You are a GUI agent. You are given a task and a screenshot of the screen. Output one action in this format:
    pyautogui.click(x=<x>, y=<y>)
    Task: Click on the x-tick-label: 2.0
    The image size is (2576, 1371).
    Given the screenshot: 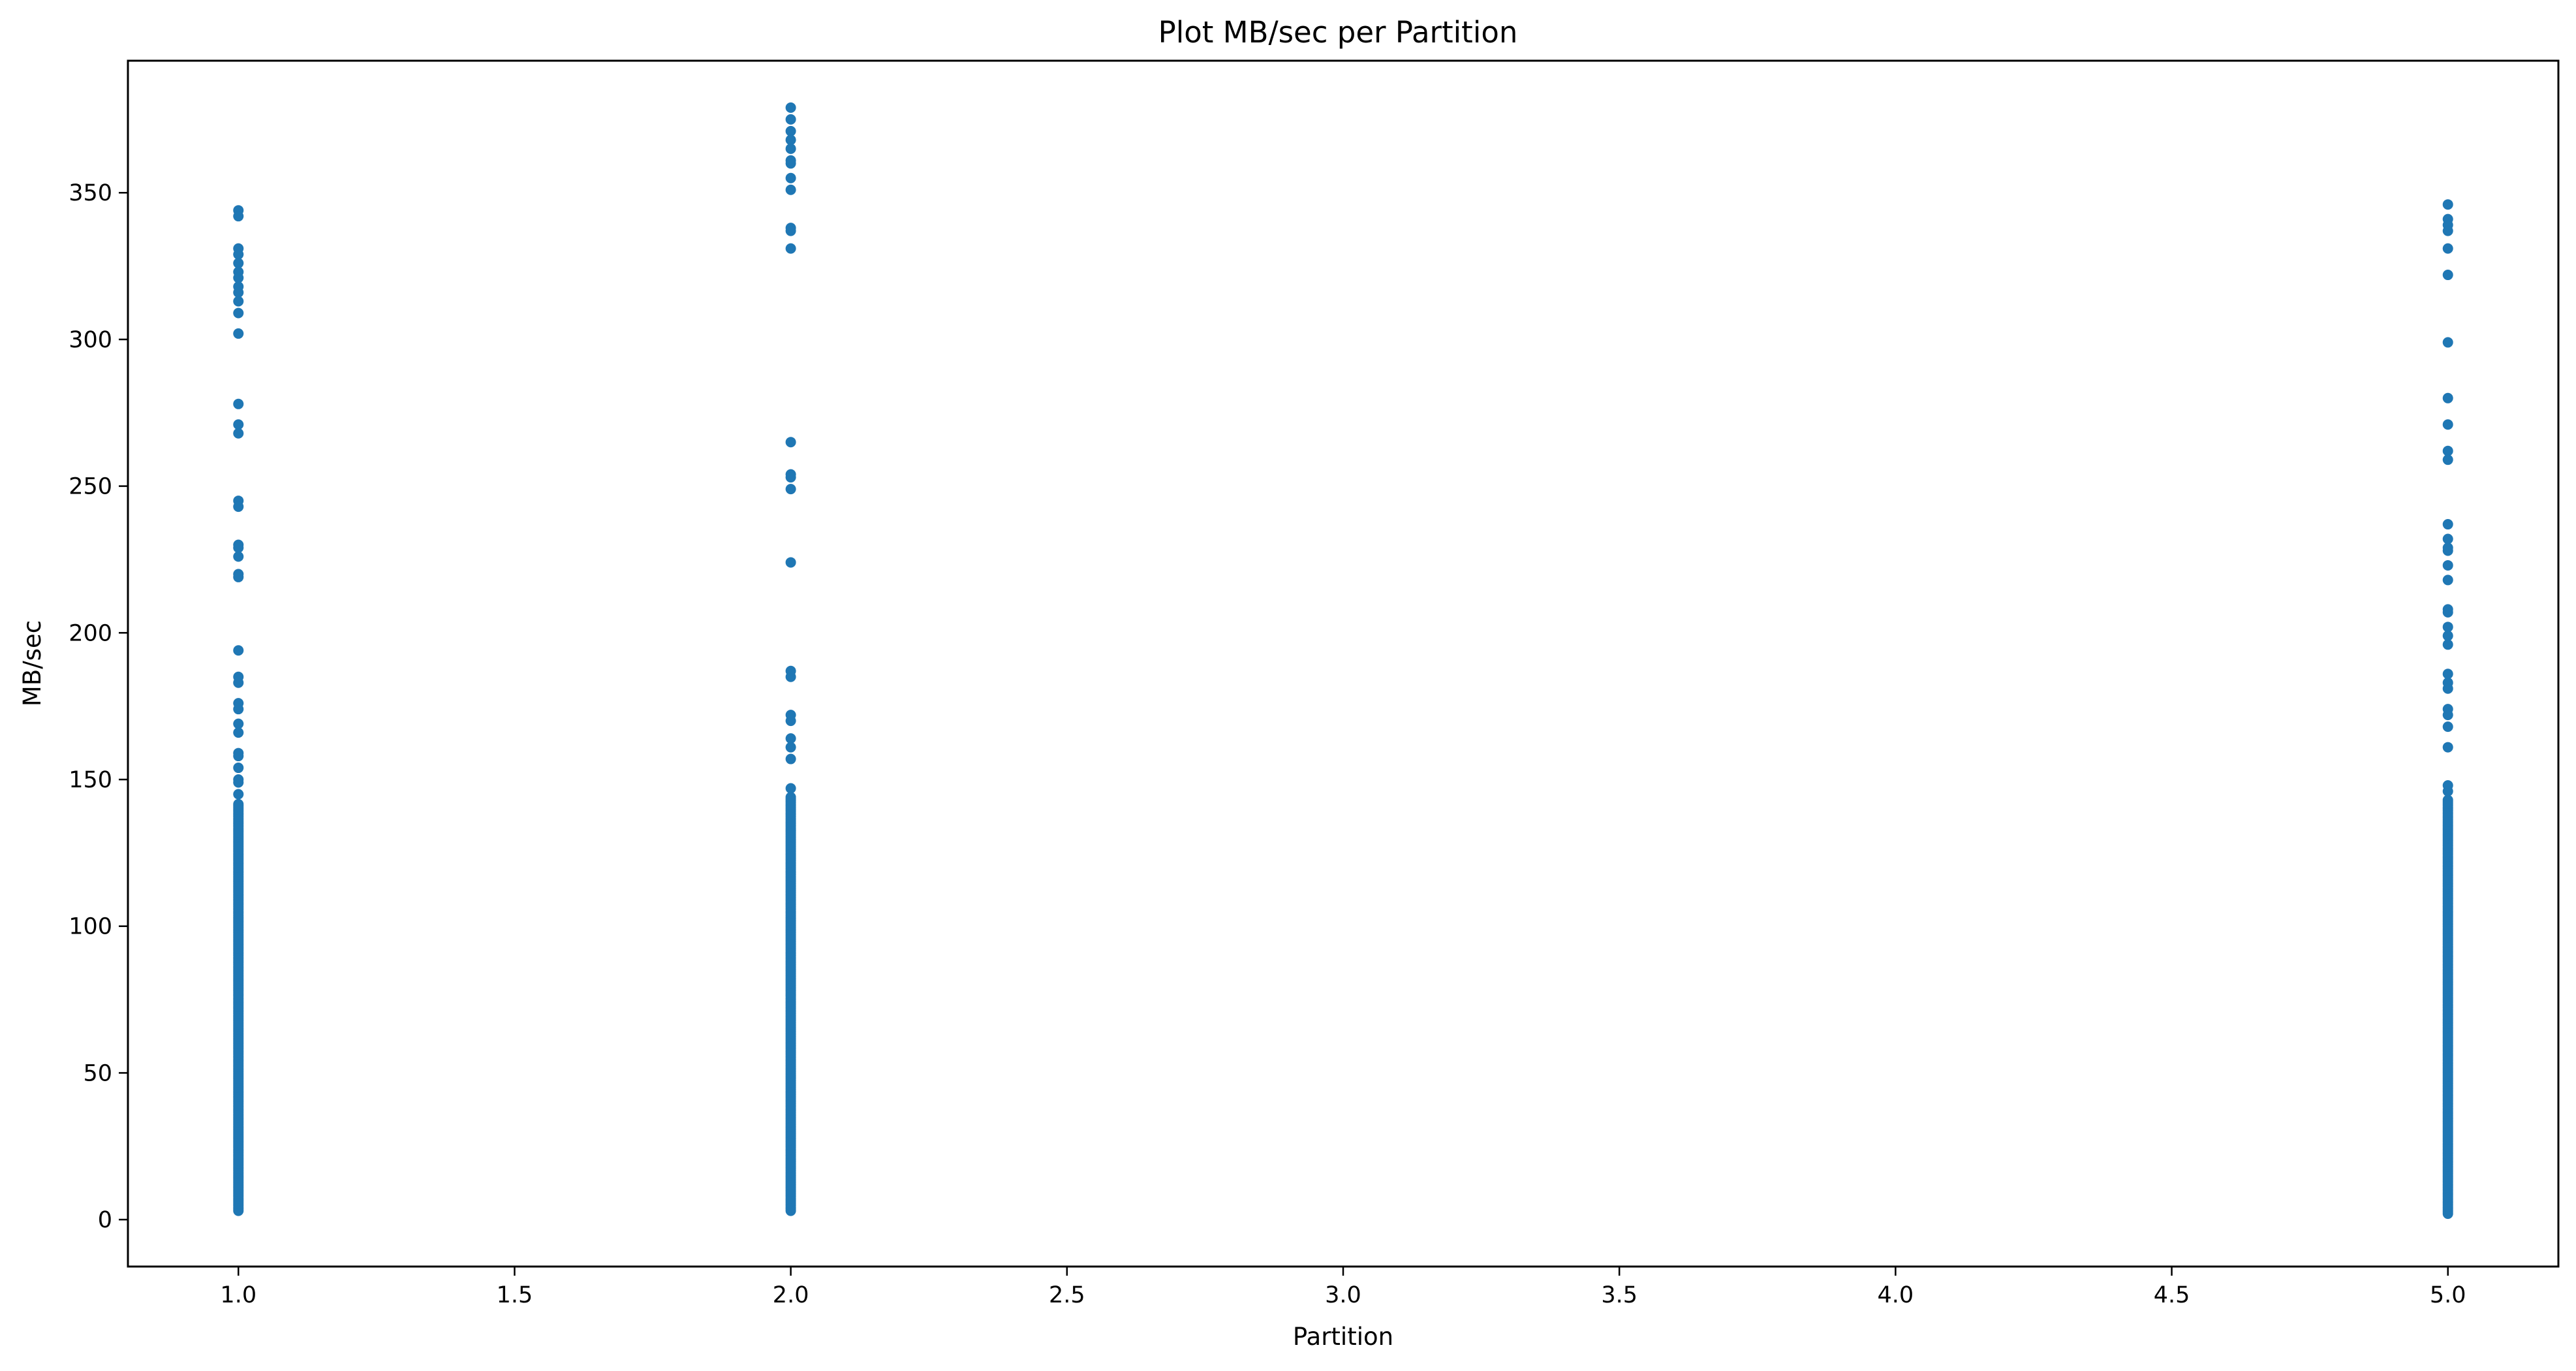 What is the action you would take?
    pyautogui.click(x=791, y=1295)
    